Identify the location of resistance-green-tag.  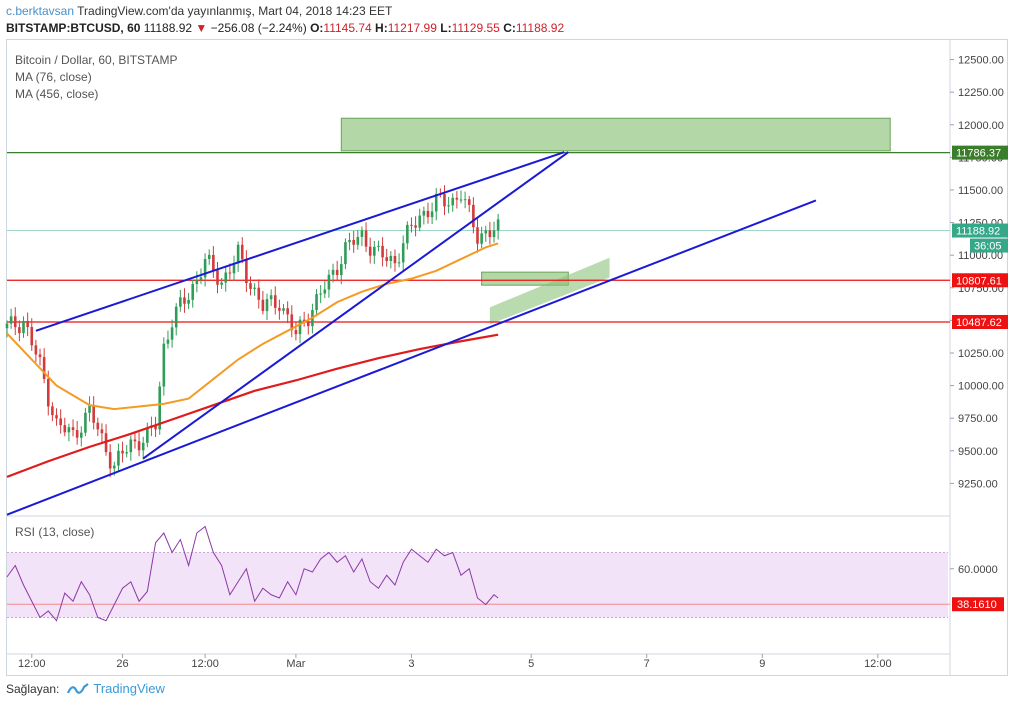
(980, 152).